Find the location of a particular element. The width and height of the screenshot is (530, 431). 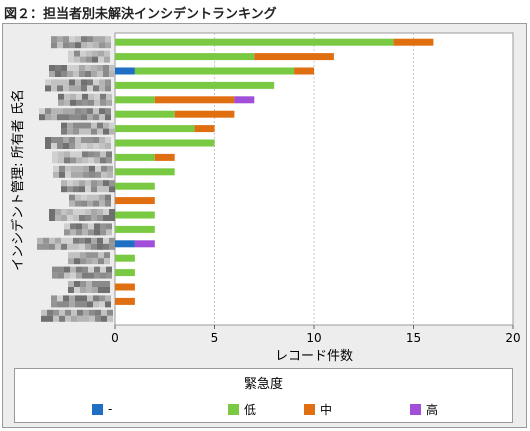

legend-item-none: - is located at coordinates (102, 409).